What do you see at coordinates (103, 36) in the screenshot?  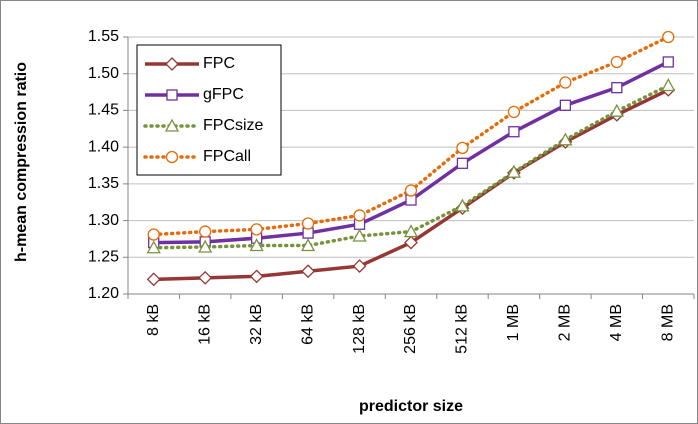 I see `y-tick-label: 1.55` at bounding box center [103, 36].